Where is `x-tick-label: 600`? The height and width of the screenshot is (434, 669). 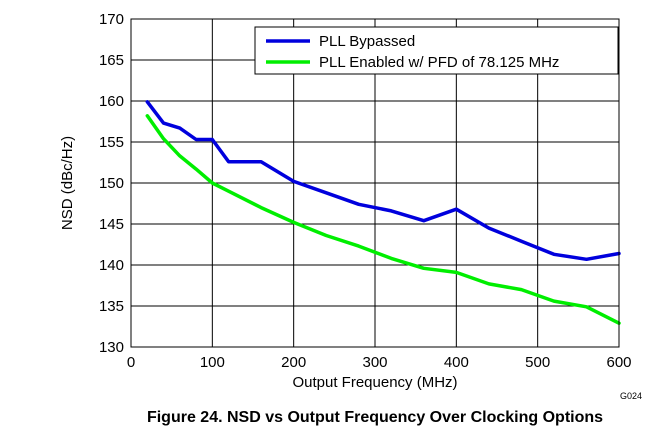
x-tick-label: 600 is located at coordinates (618, 362).